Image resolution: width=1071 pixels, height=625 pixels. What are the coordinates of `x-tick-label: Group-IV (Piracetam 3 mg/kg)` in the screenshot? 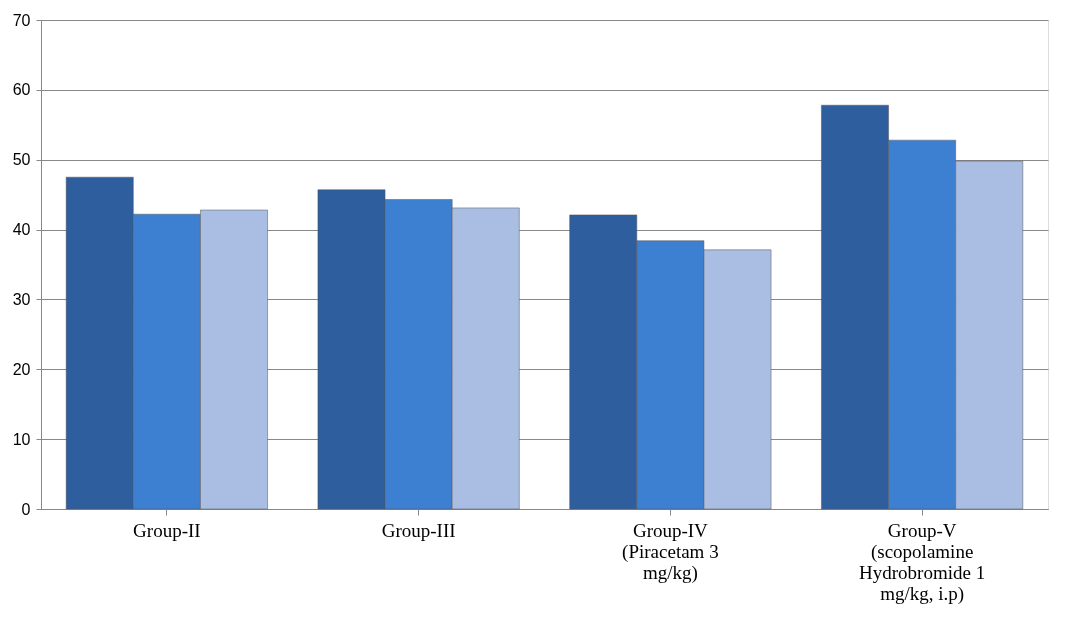 It's located at (670, 551).